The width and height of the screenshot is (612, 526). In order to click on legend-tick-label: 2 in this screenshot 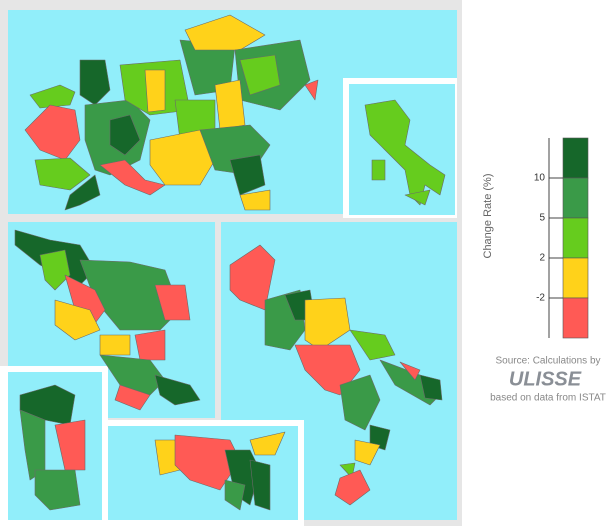, I will do `click(542, 258)`.